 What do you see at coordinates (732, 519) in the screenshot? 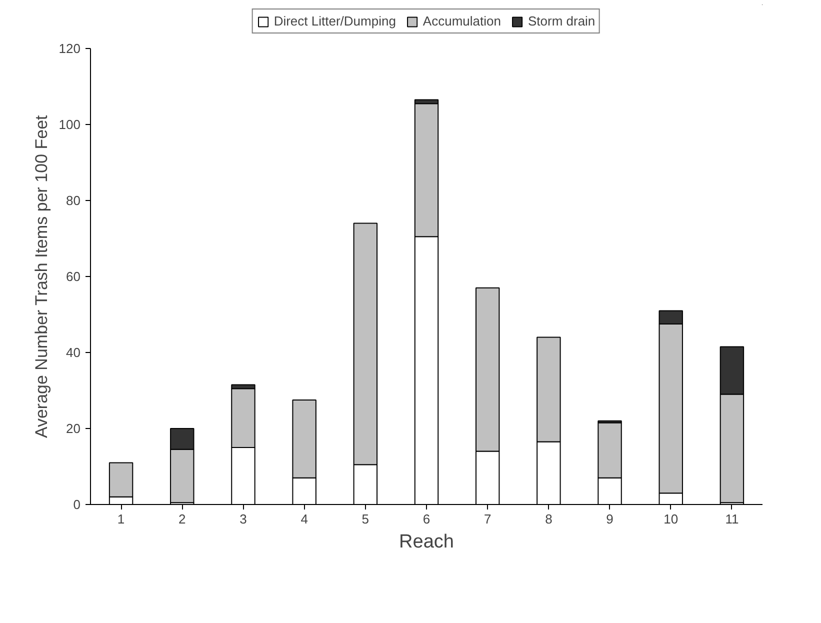
I see `x-tick-label: 11` at bounding box center [732, 519].